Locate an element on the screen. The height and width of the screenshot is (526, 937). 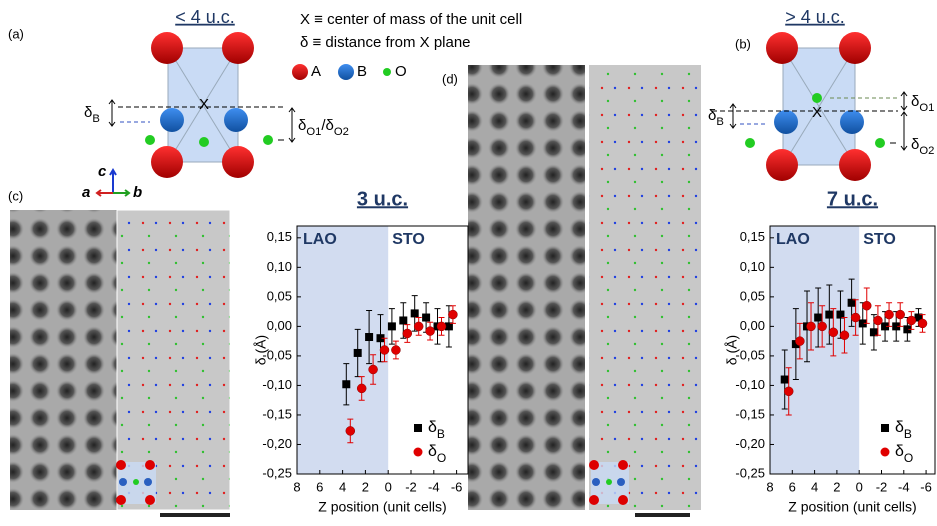
region-label: LAO is located at coordinates (320, 239).